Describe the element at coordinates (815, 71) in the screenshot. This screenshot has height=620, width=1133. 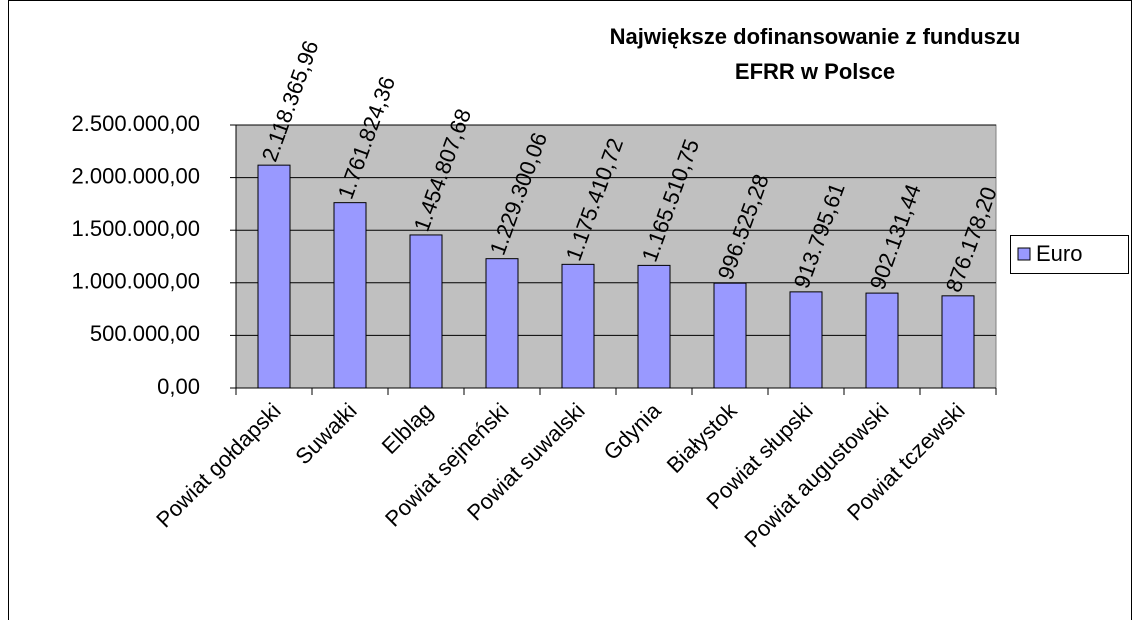
I see `chart-title: EFRR w Polsce` at that location.